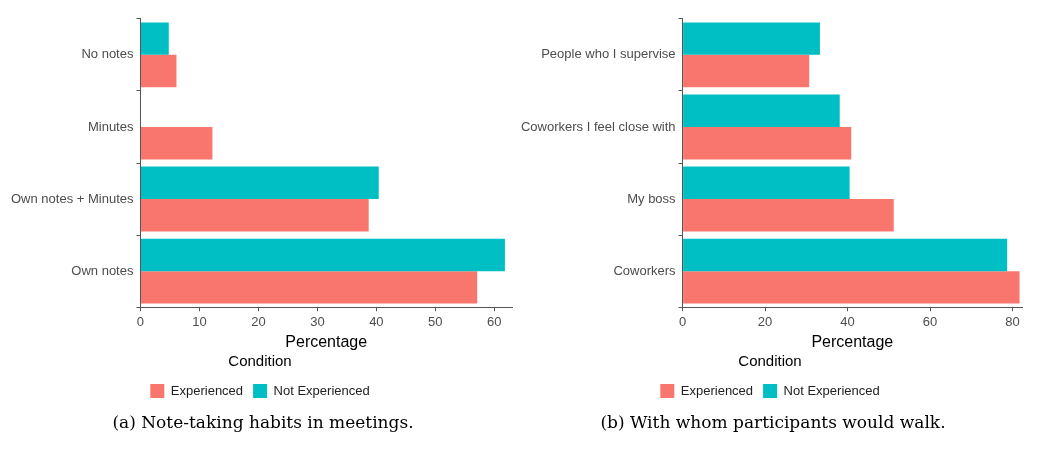  Describe the element at coordinates (317, 321) in the screenshot. I see `x-tick-label: 30` at that location.